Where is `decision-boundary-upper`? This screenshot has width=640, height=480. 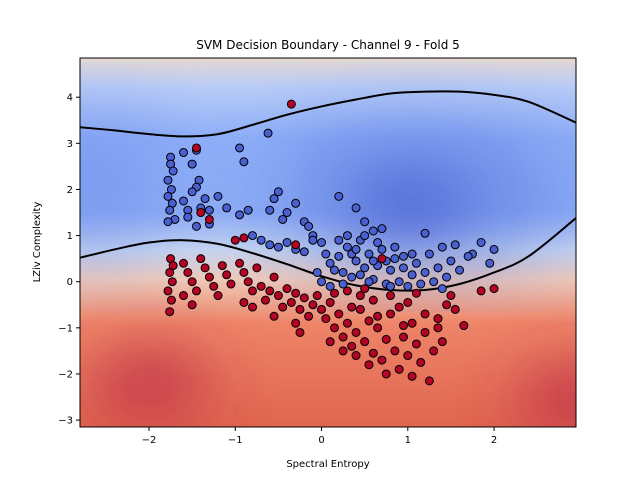 decision-boundary-upper is located at coordinates (328, 114).